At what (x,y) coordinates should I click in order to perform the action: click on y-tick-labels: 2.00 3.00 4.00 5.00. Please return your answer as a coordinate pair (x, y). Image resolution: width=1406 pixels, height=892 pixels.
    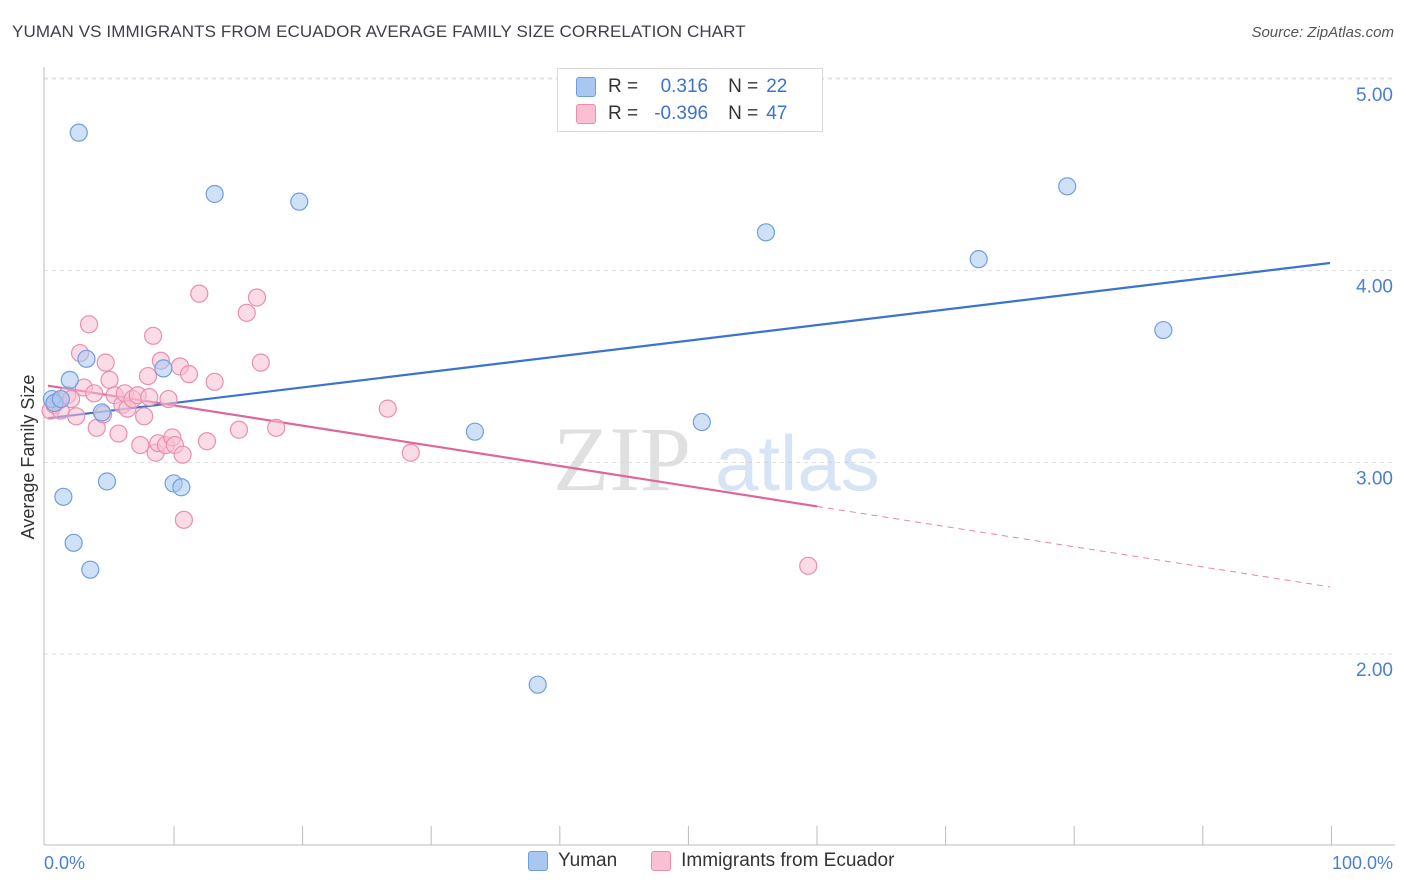
    Looking at the image, I should click on (1374, 383).